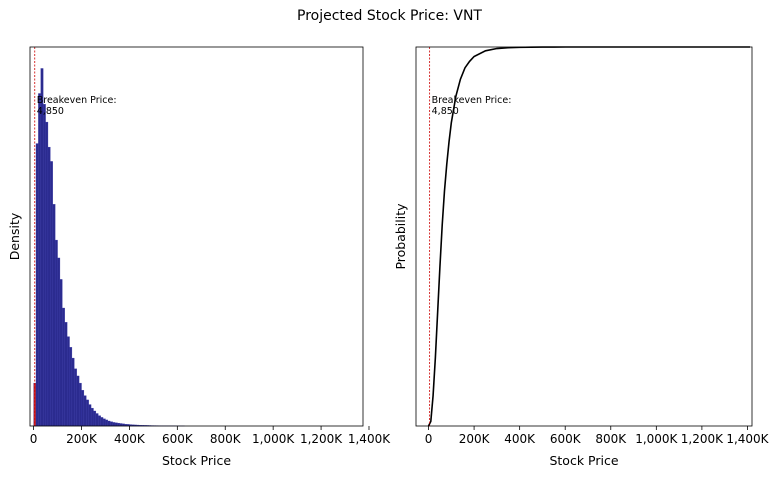  Describe the element at coordinates (14, 236) in the screenshot. I see `y-axis-label: Density` at that location.